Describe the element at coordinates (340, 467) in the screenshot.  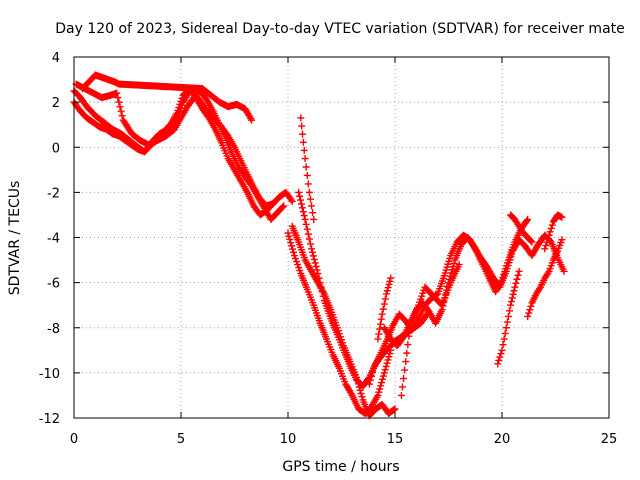
I see `x-axis-title: GPS time / hours` at that location.